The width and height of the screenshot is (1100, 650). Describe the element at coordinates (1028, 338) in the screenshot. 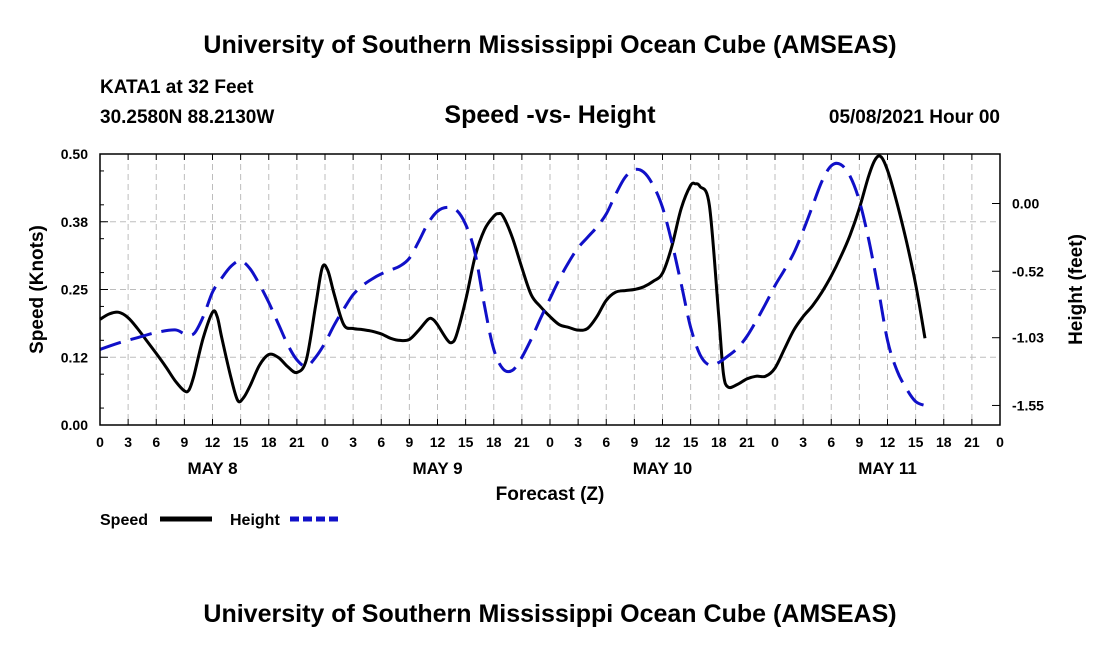

I see `y2-tick-label: -1.03` at that location.